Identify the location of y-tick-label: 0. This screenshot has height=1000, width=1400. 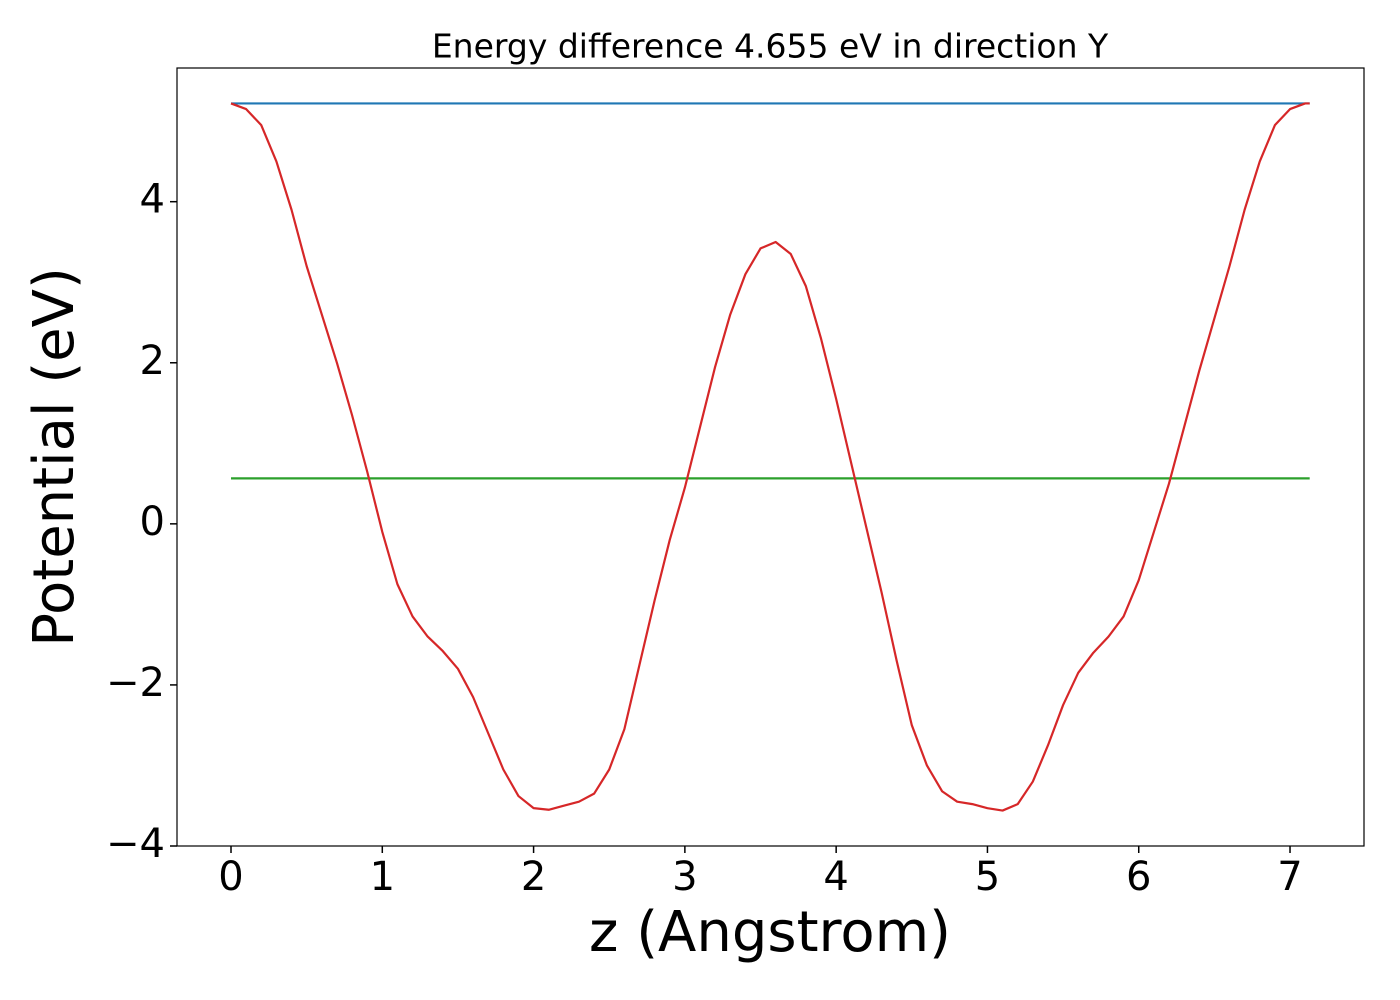
(152, 522).